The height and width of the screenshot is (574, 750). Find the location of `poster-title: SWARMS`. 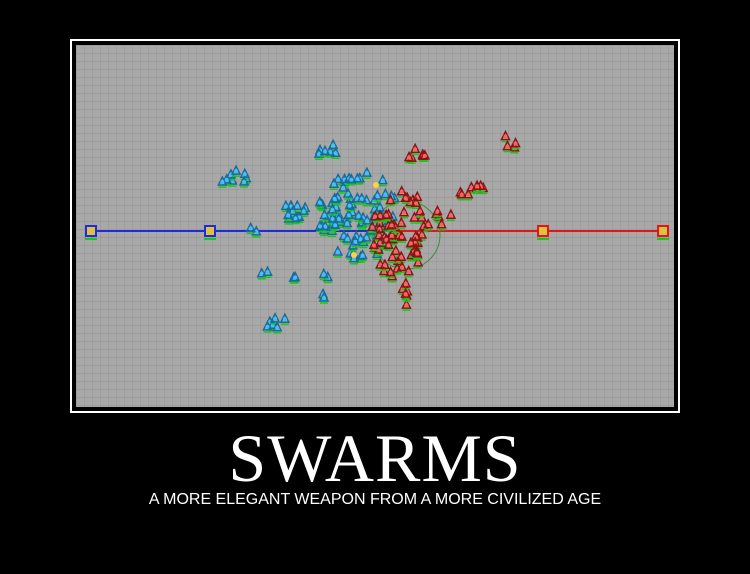

poster-title: SWARMS is located at coordinates (375, 458).